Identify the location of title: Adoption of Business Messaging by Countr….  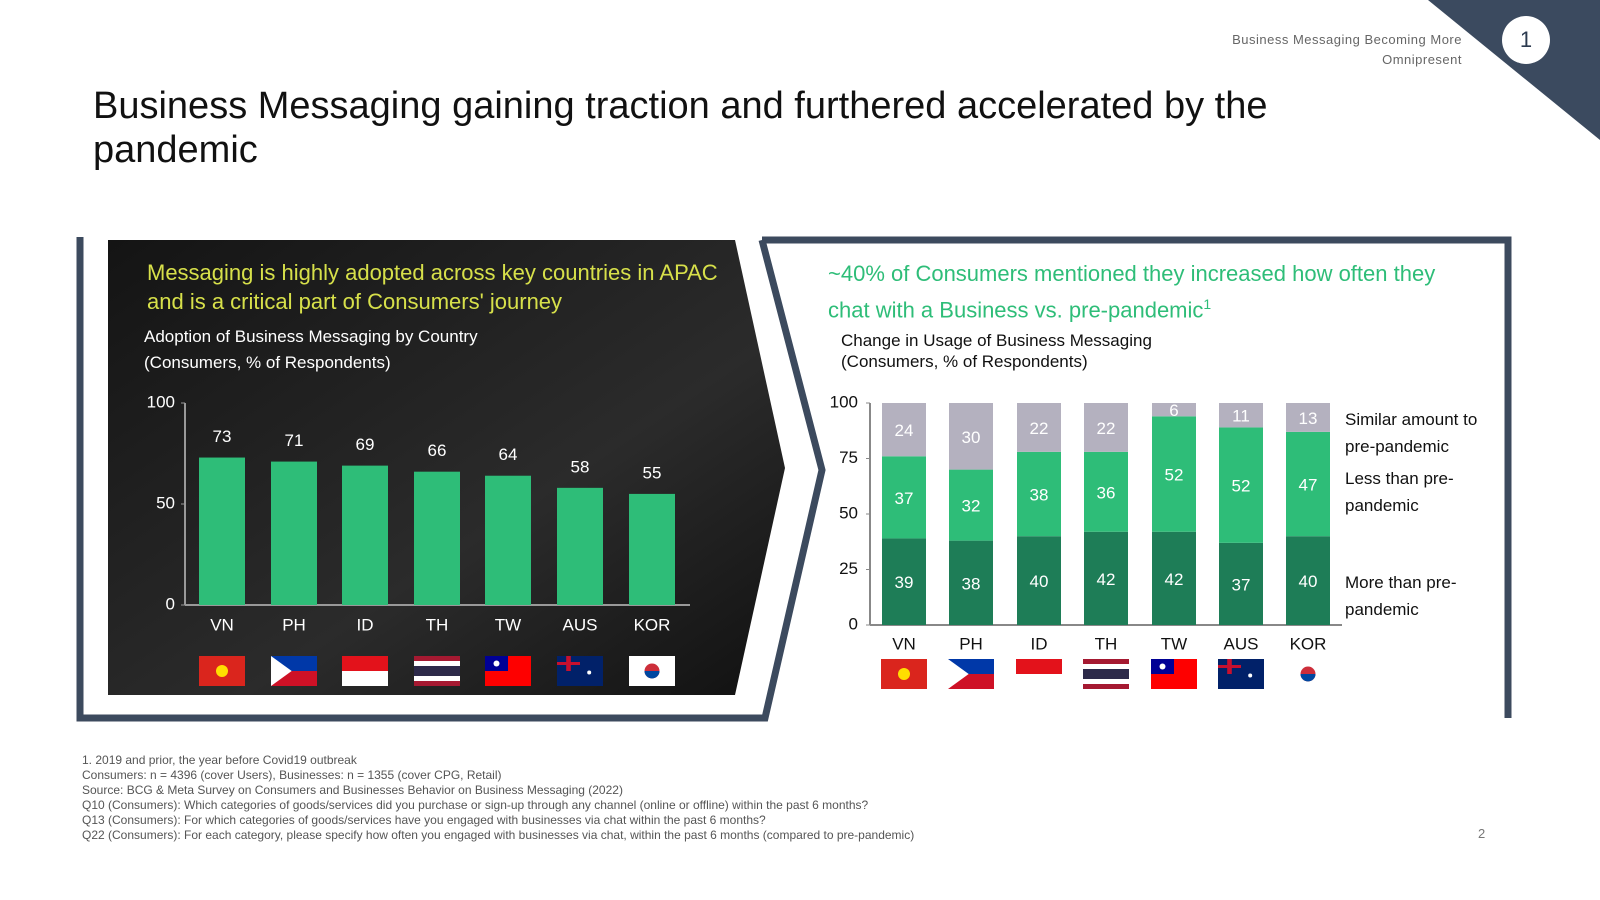
(311, 336).